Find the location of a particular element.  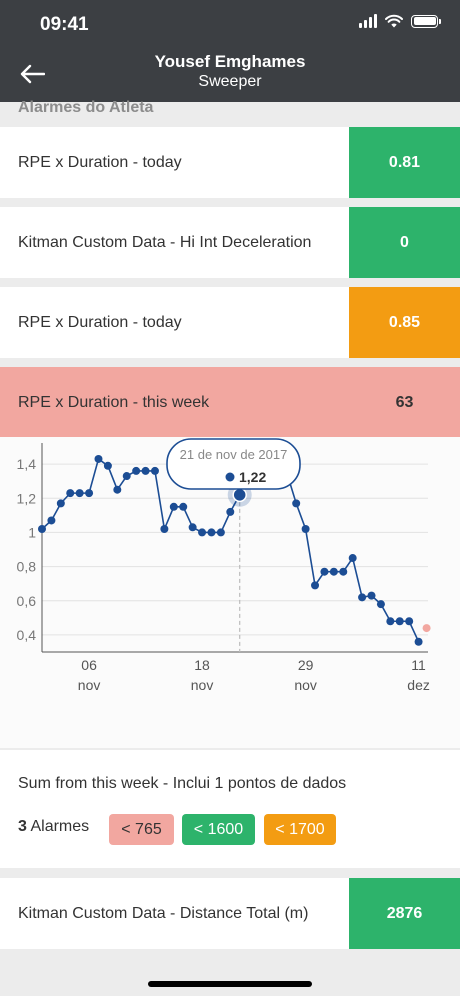

tooltip-value: 1,22 is located at coordinates (252, 477).